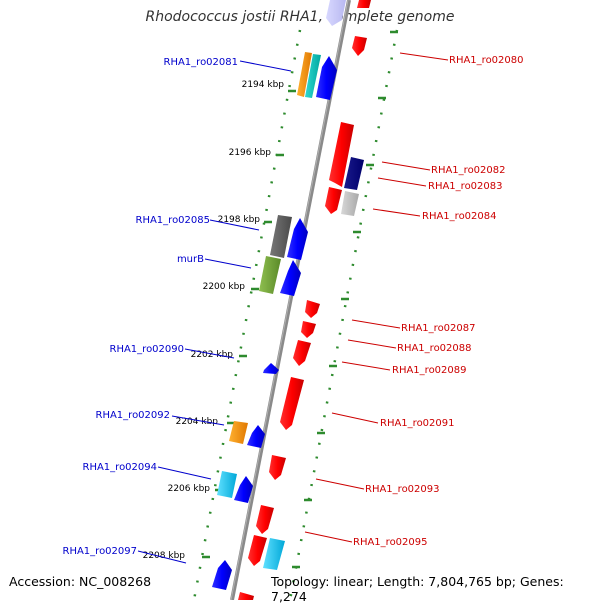 This screenshot has height=604, width=600. What do you see at coordinates (417, 423) in the screenshot?
I see `gene-label: RHA1_ro02091` at bounding box center [417, 423].